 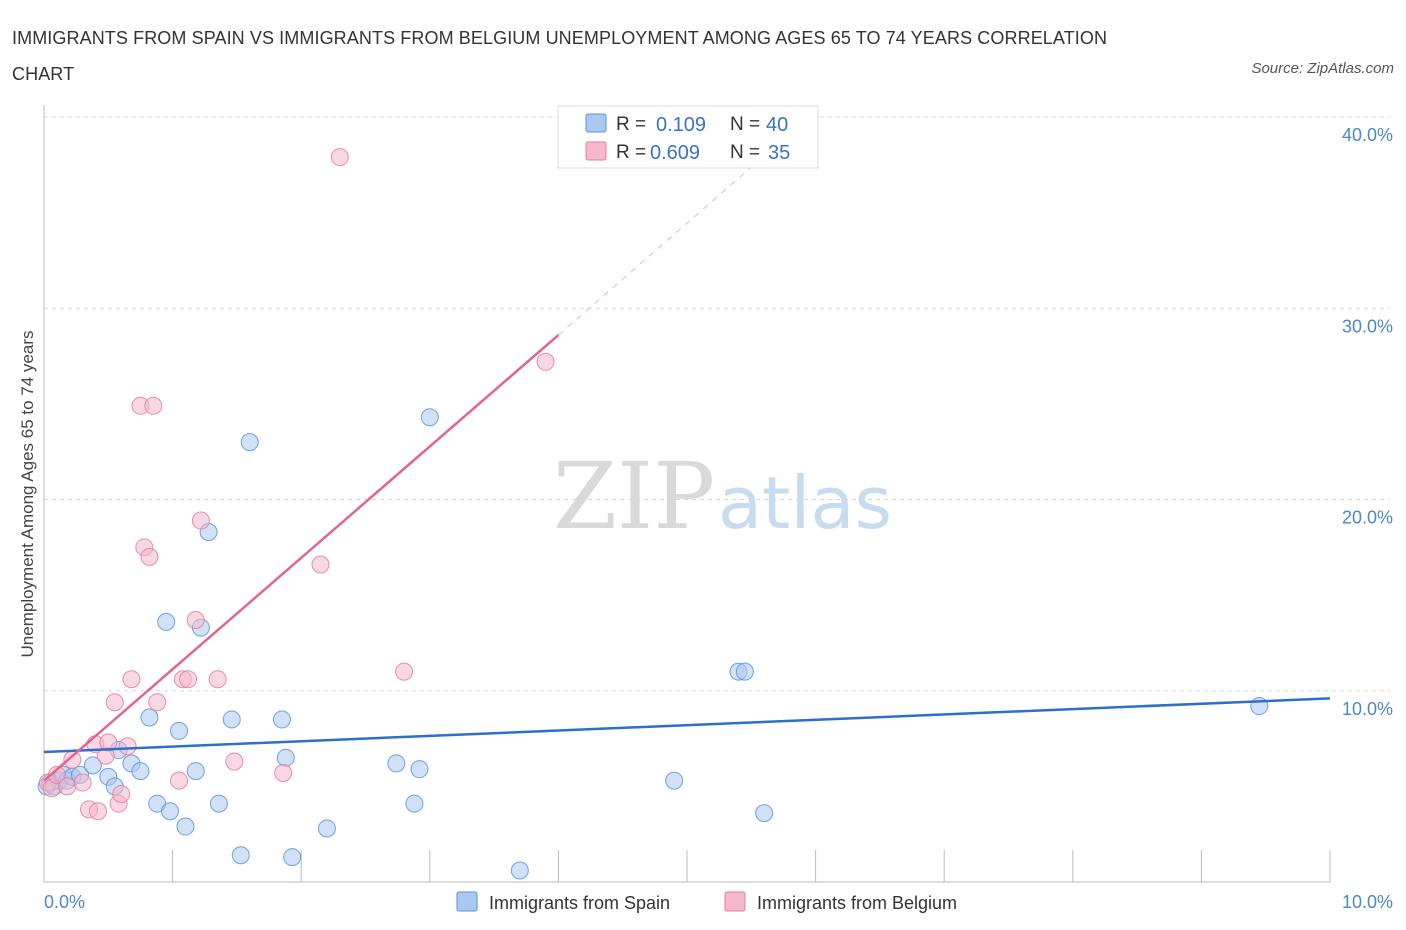 I want to click on y-tick-label-2: 30.0%, so click(x=1367, y=326).